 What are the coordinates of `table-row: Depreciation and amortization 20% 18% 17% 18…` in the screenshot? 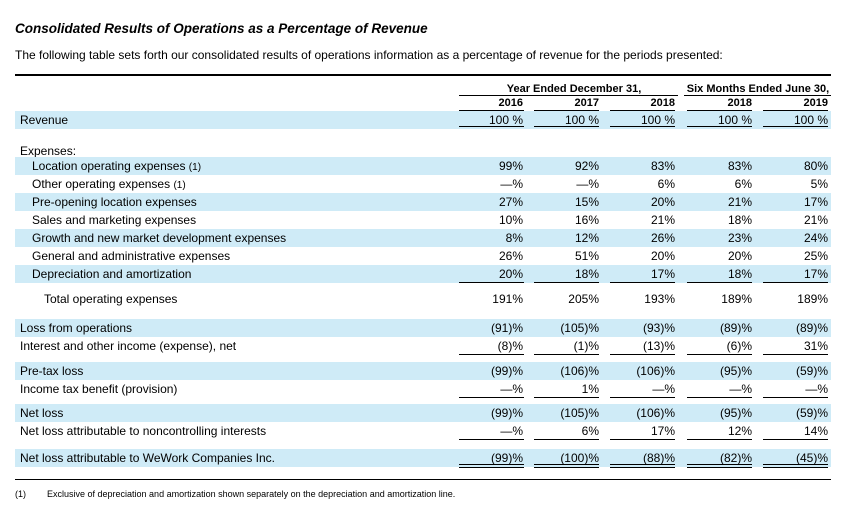 It's located at (423, 274).